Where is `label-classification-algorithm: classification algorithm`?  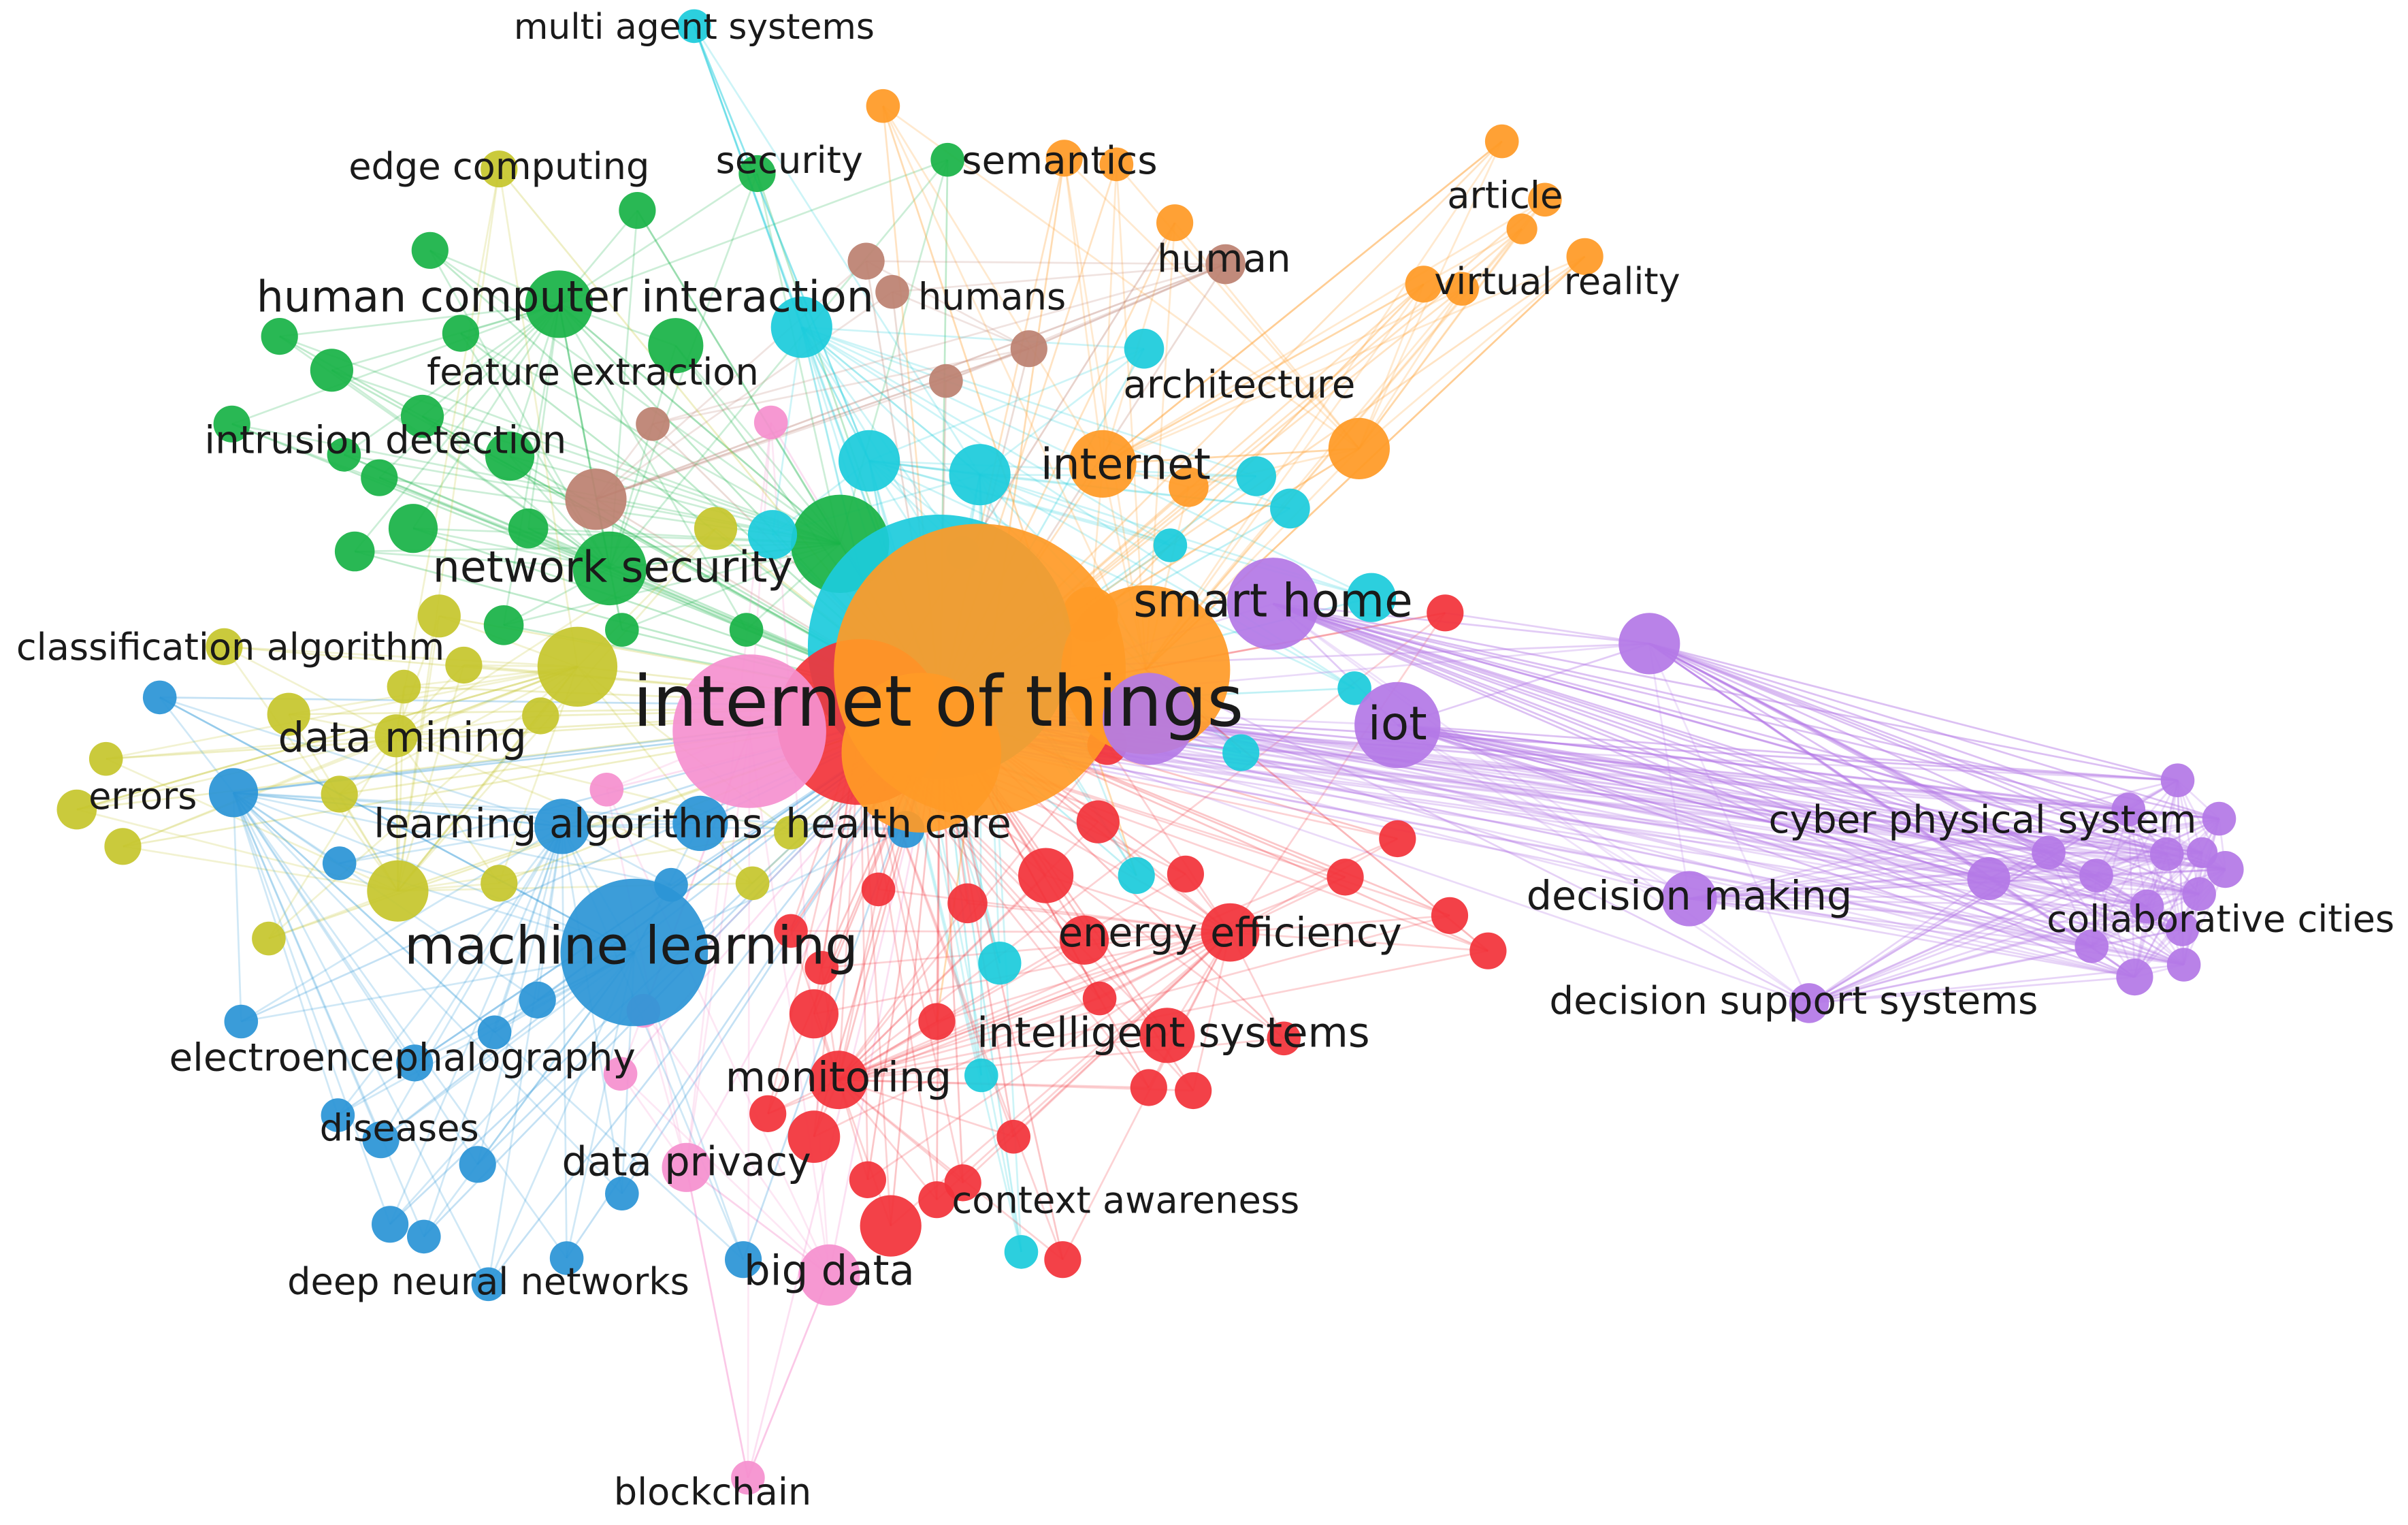 label-classification-algorithm: classification algorithm is located at coordinates (230, 647).